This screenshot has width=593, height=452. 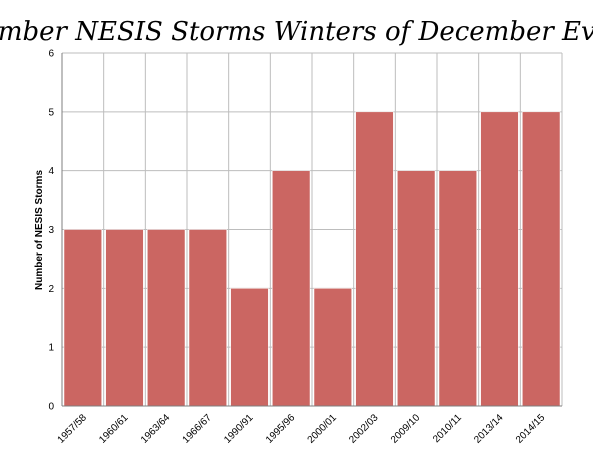 I want to click on y-tick-labels: 0 1 2 3 4 5 6, so click(x=51, y=231).